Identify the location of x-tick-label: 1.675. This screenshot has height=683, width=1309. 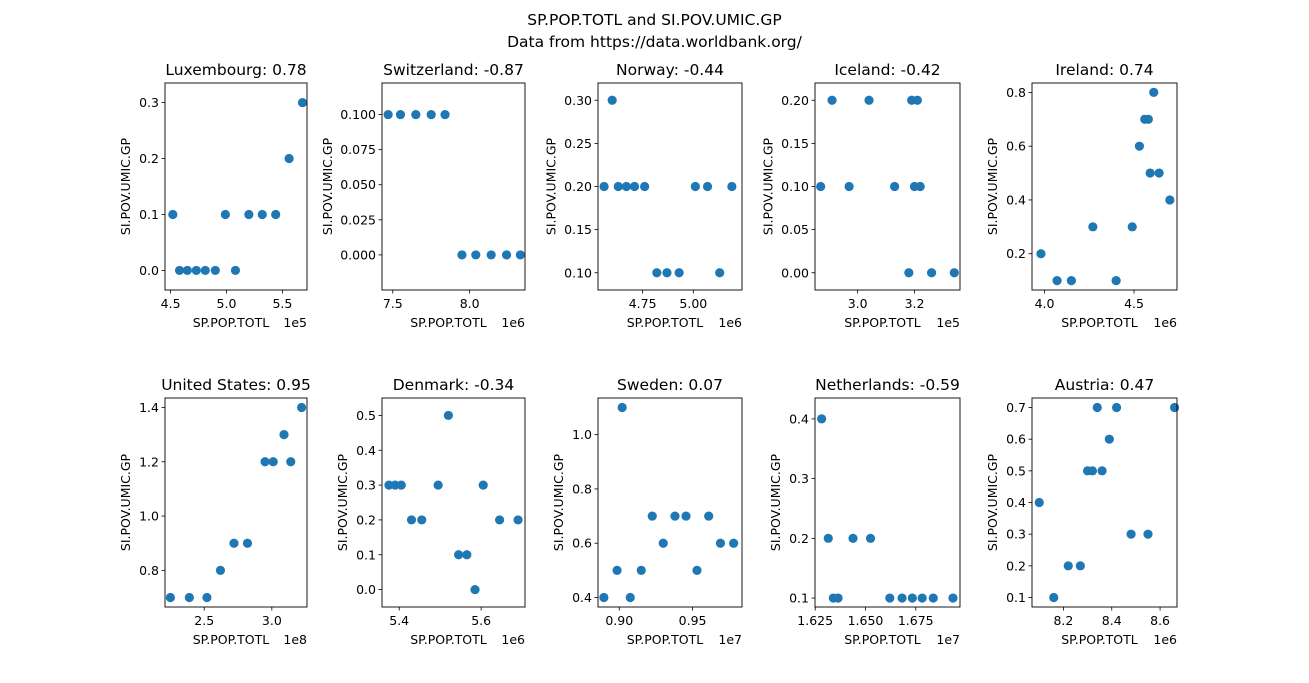
(916, 620).